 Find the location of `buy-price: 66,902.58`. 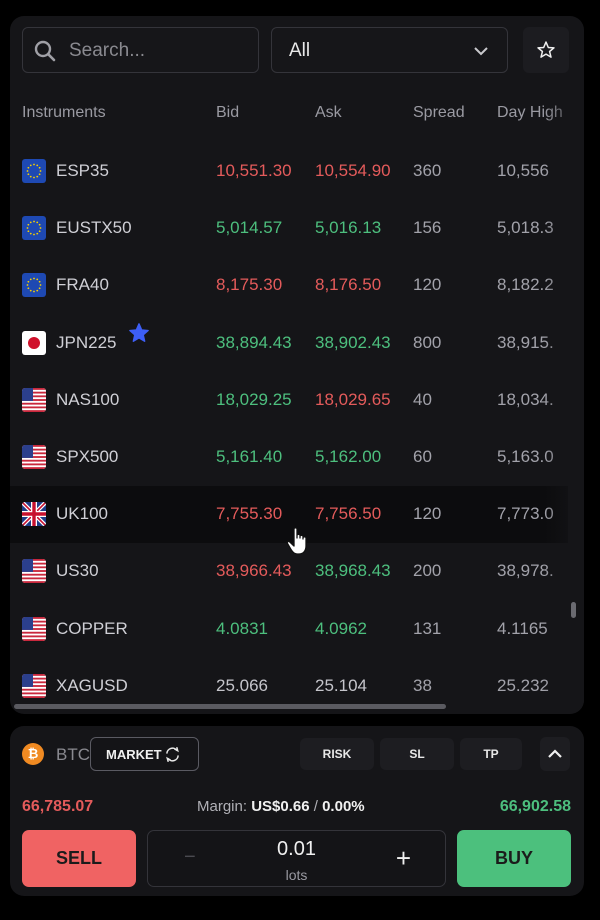

buy-price: 66,902.58 is located at coordinates (535, 806).